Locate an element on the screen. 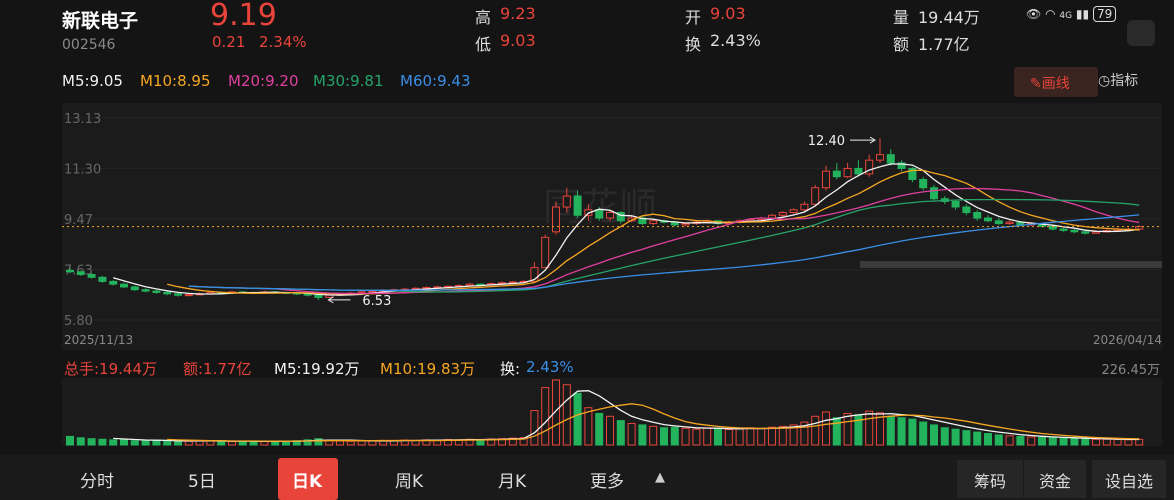  stat-value: 9.03 is located at coordinates (518, 40).